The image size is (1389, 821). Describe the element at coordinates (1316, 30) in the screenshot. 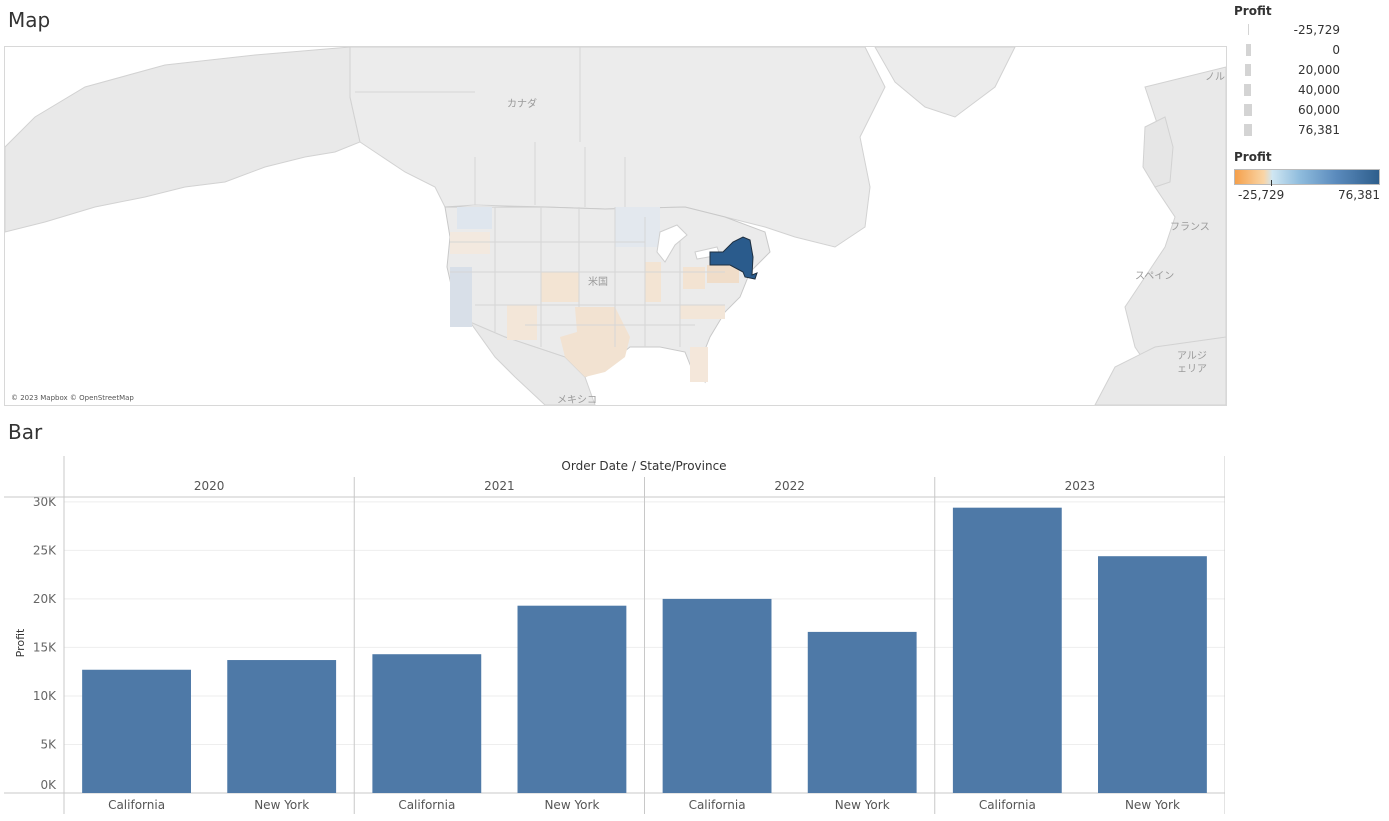

I see `size-legend-label: -25,729` at that location.